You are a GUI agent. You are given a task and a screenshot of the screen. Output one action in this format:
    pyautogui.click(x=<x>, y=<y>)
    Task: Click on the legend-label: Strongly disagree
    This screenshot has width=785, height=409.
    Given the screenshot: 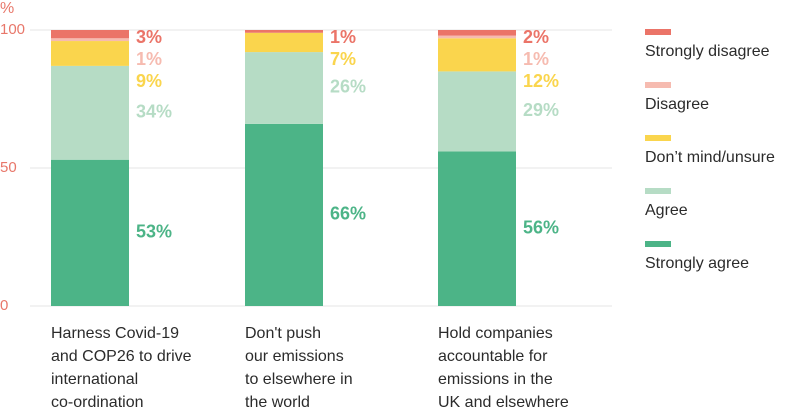 What is the action you would take?
    pyautogui.click(x=707, y=51)
    